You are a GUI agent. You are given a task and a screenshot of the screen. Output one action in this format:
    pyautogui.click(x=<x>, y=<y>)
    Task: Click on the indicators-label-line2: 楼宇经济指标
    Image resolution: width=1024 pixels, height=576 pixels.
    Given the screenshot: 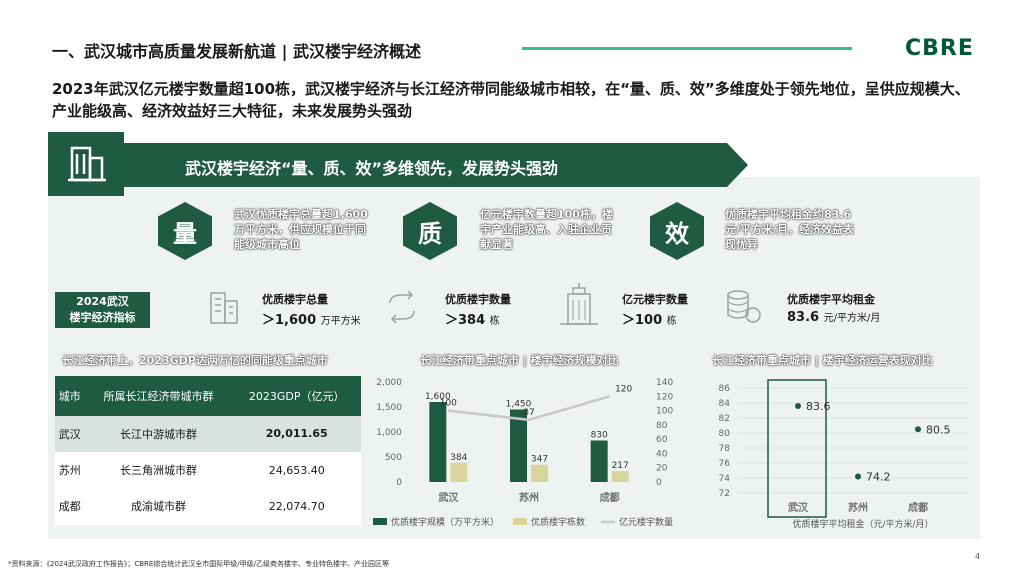 What is the action you would take?
    pyautogui.click(x=102, y=317)
    